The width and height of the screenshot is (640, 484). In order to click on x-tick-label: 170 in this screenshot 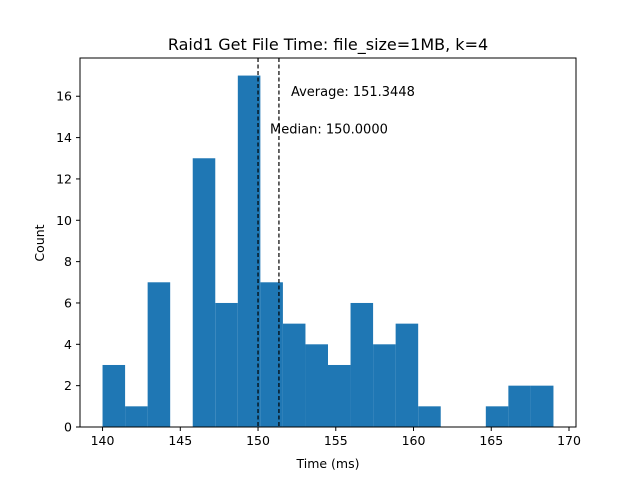, I will do `click(569, 440)`.